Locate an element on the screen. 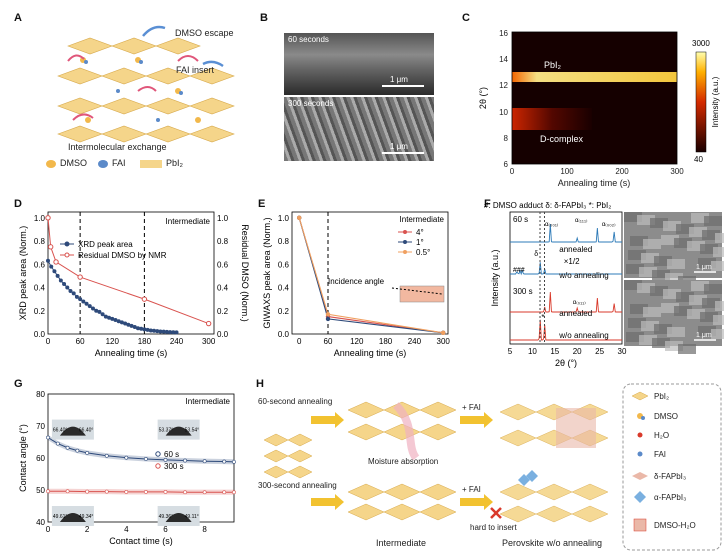 Image resolution: width=726 pixels, height=554 pixels. inset-angle: 53.37° is located at coordinates (166, 431).